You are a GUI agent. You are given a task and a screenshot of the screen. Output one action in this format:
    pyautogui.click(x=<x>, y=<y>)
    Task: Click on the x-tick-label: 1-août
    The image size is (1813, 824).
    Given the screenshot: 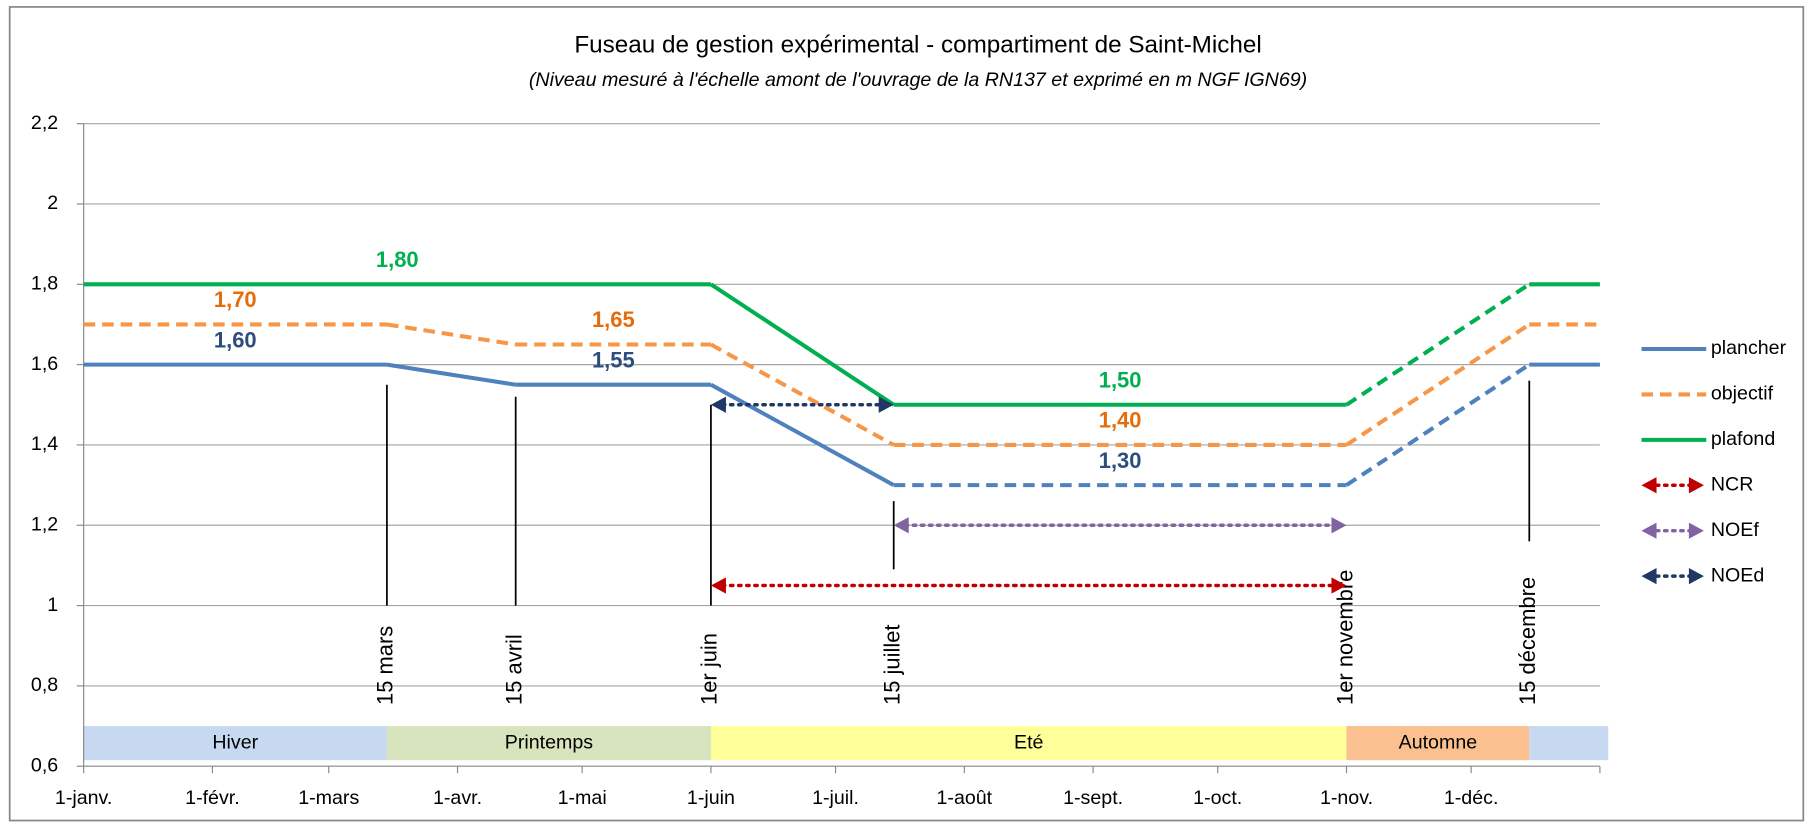 What is the action you would take?
    pyautogui.click(x=965, y=798)
    